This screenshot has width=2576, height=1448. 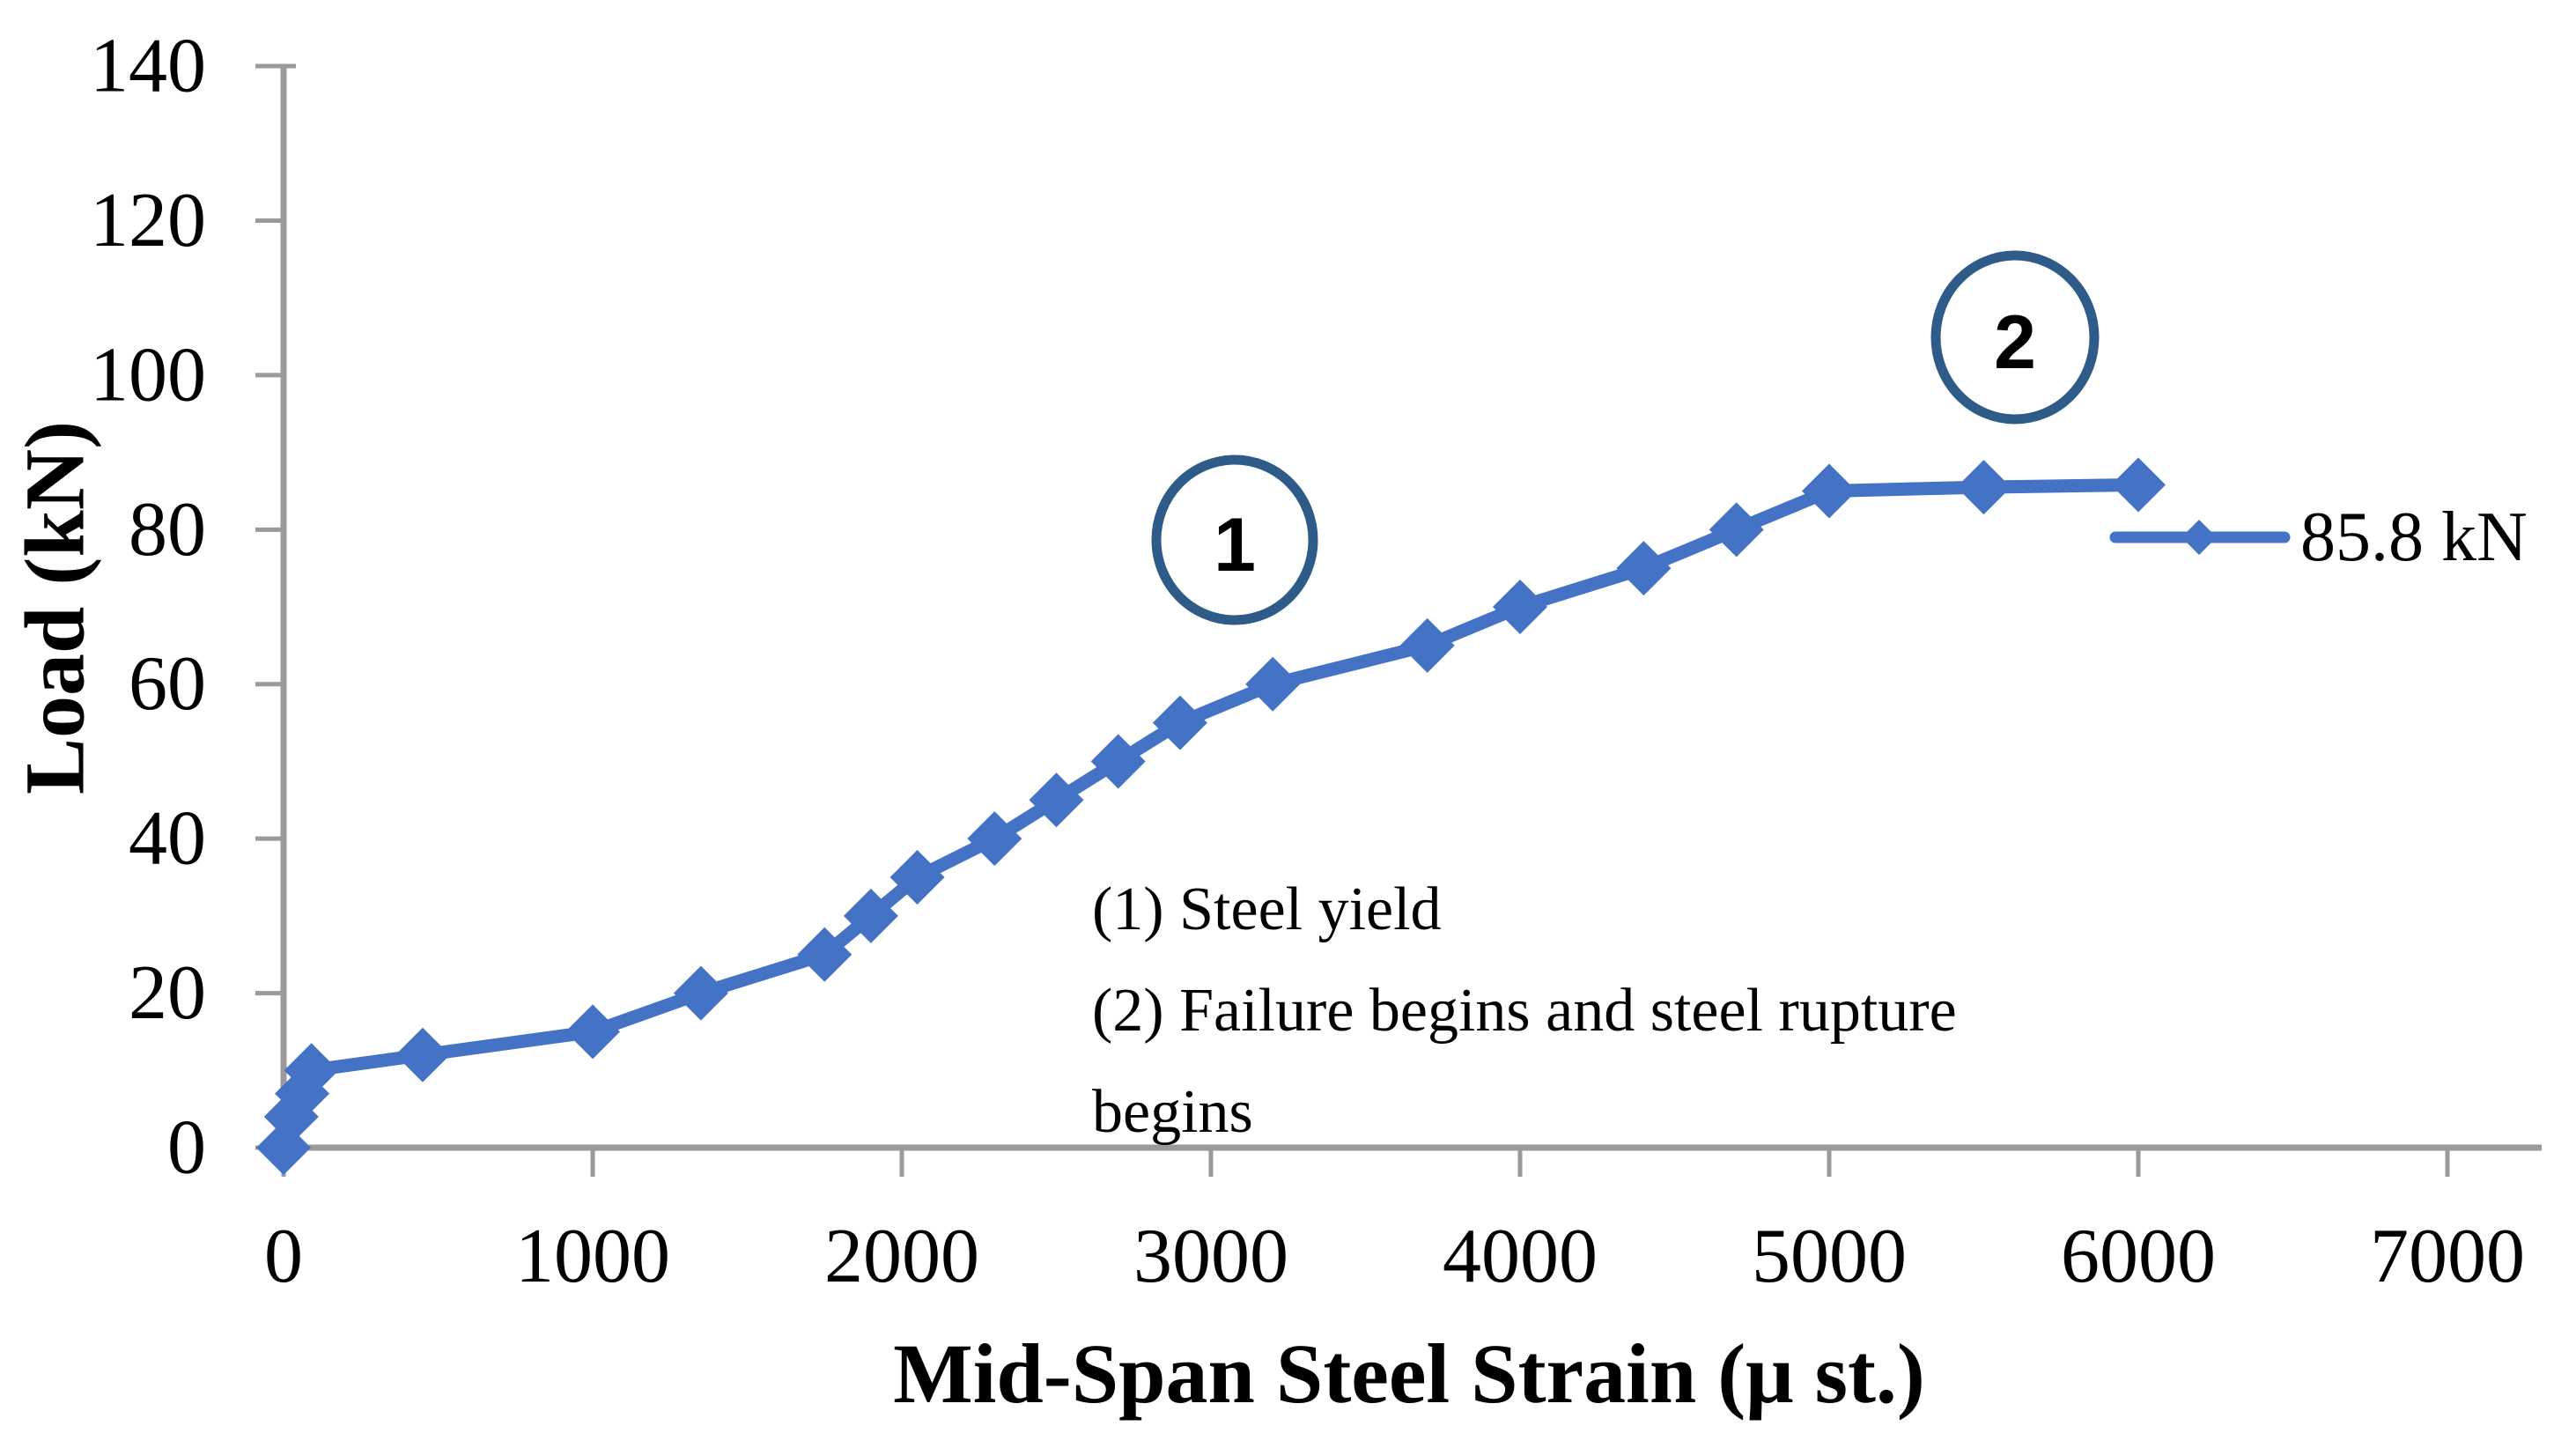 What do you see at coordinates (148, 221) in the screenshot?
I see `y-tick-label: 120` at bounding box center [148, 221].